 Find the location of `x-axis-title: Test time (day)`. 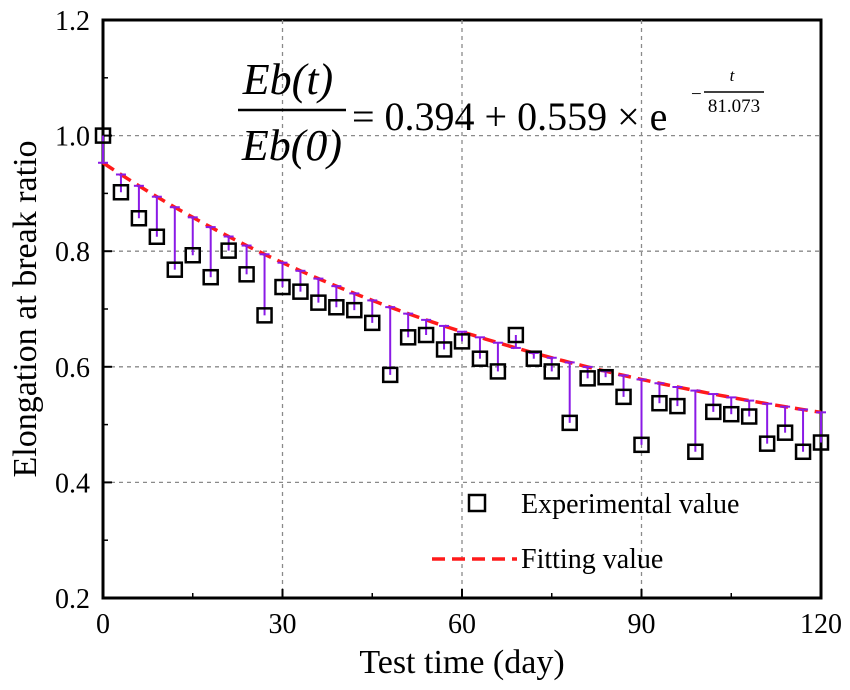

x-axis-title: Test time (day) is located at coordinates (461, 662).